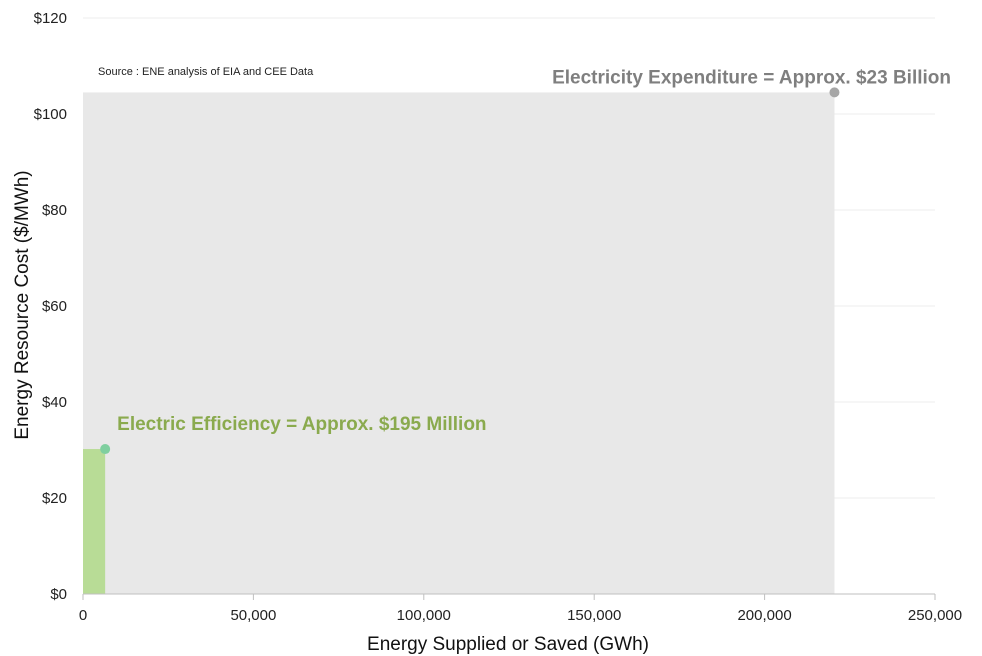  I want to click on y-tick-label: $20, so click(54, 498).